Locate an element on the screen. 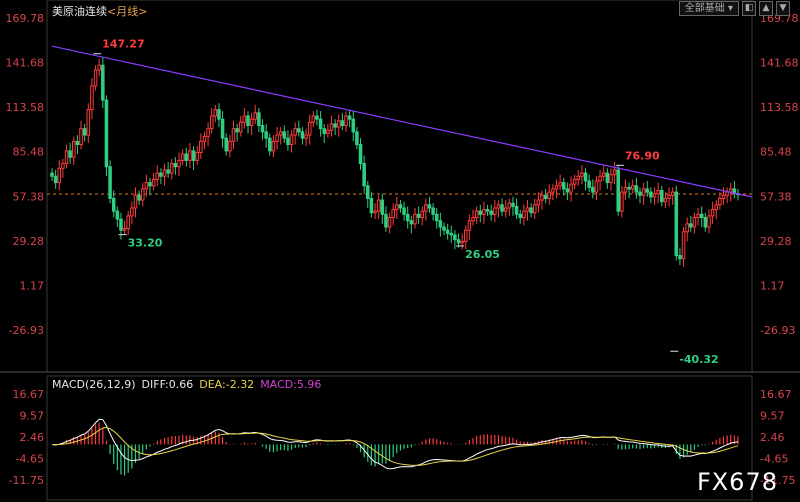  macd-histogram is located at coordinates (397, 449).